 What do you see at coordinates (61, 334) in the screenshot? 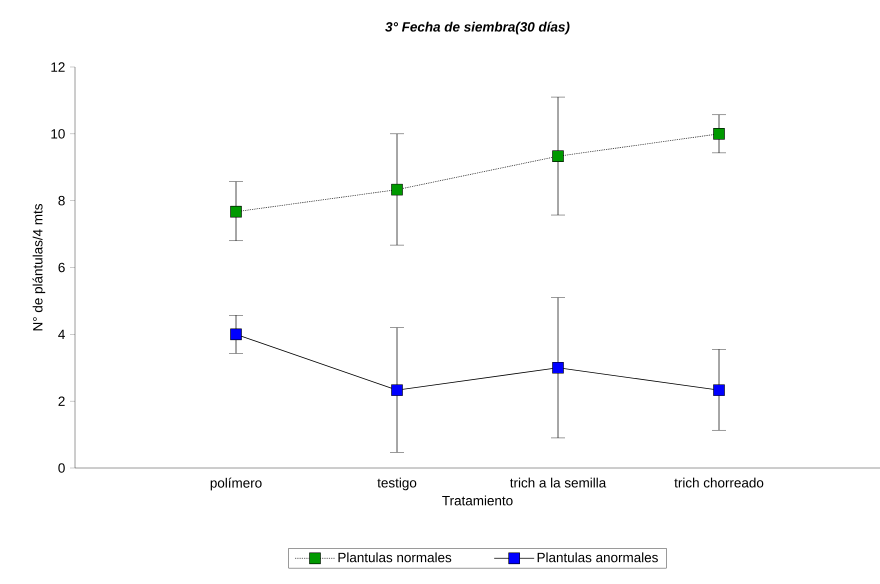
I see `y-tick-label: 4` at bounding box center [61, 334].